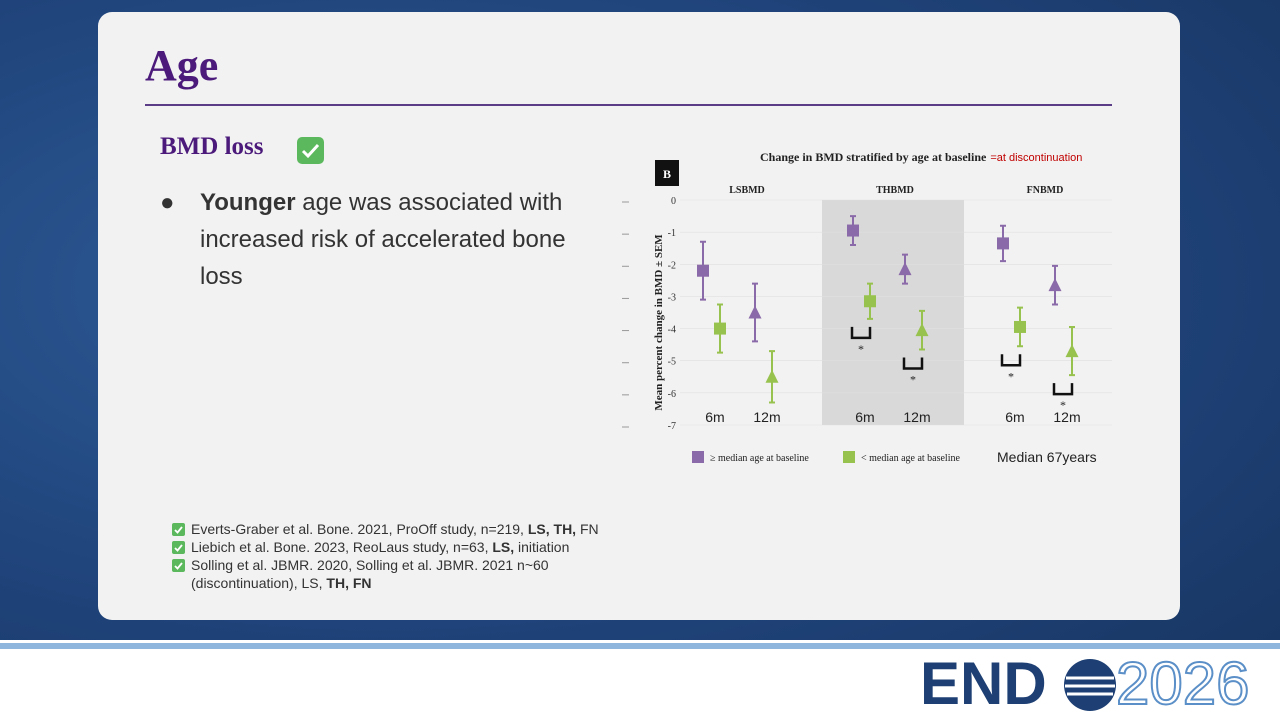  Describe the element at coordinates (910, 458) in the screenshot. I see `legend-label: < median age at baseline` at that location.